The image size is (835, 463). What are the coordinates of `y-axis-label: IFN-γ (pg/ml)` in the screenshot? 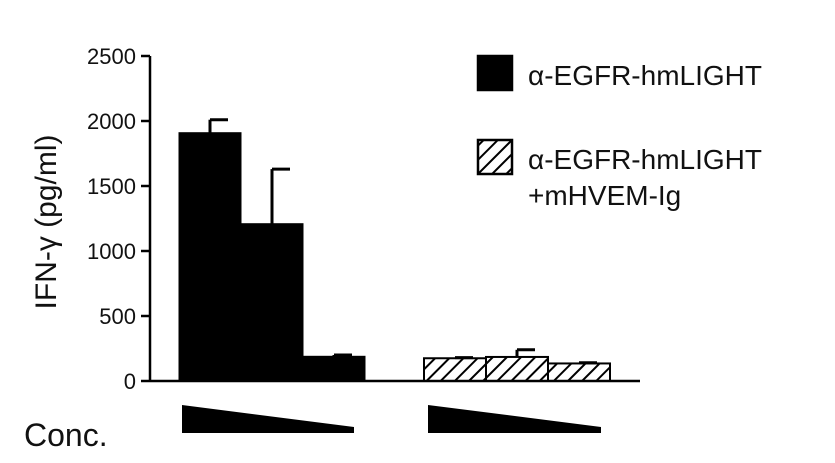 It's located at (46, 222).